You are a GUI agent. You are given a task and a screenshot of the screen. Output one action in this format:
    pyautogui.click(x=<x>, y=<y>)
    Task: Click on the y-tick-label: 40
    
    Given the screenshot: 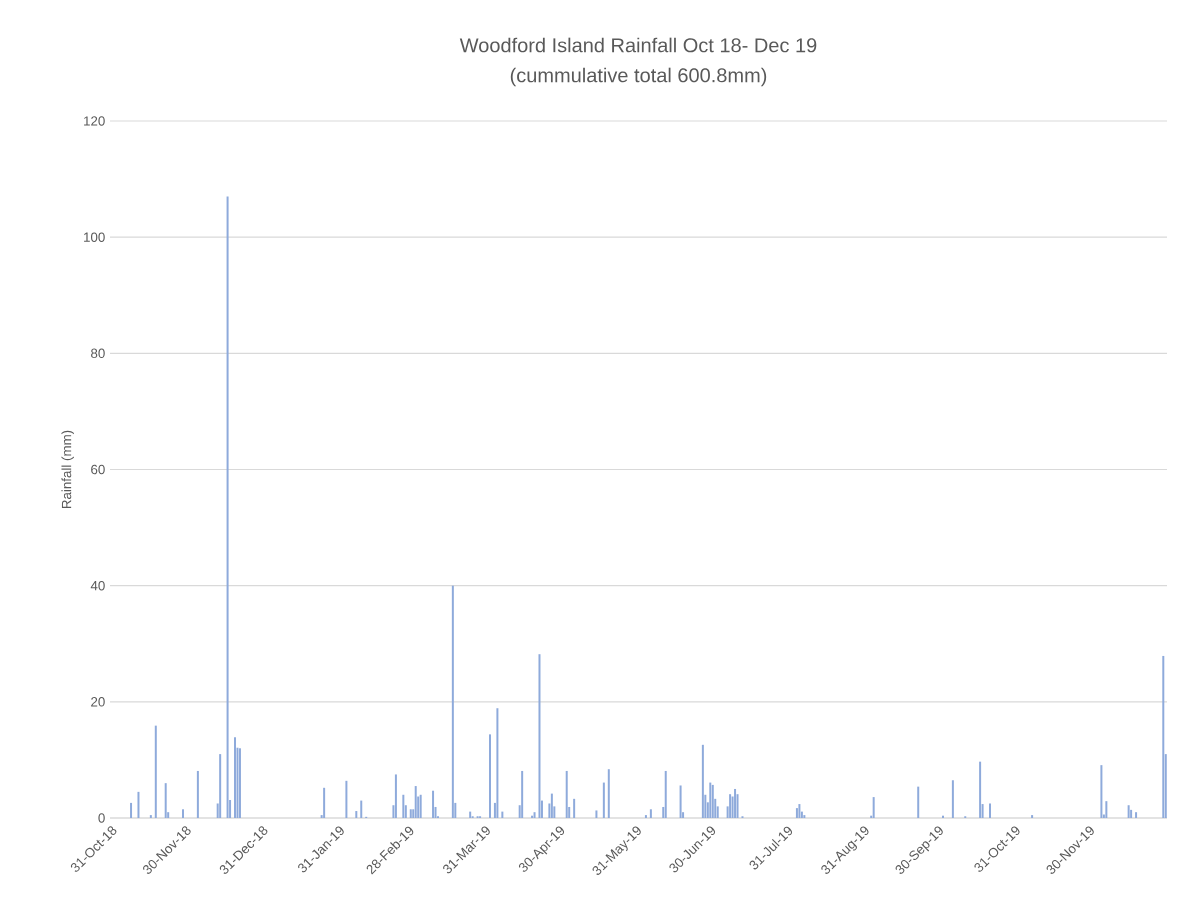 What is the action you would take?
    pyautogui.click(x=97, y=585)
    